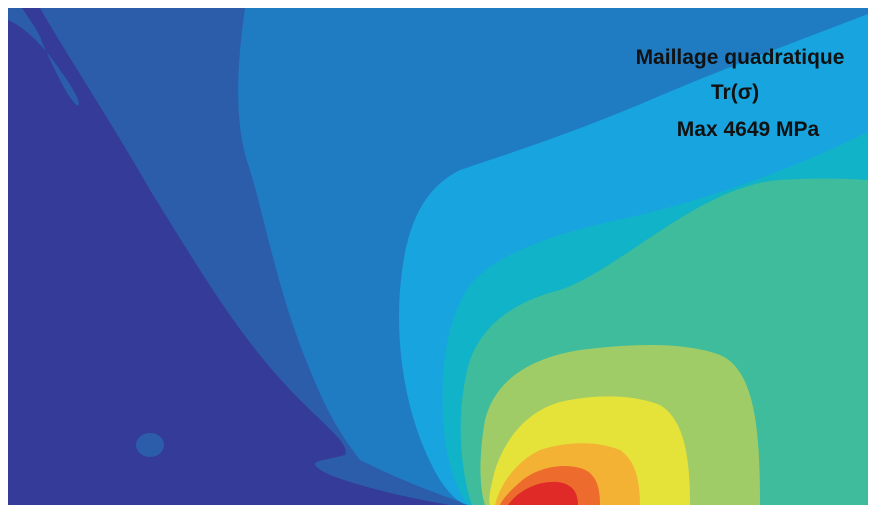 The height and width of the screenshot is (509, 872). I want to click on annotation-line: Tr(σ), so click(735, 92).